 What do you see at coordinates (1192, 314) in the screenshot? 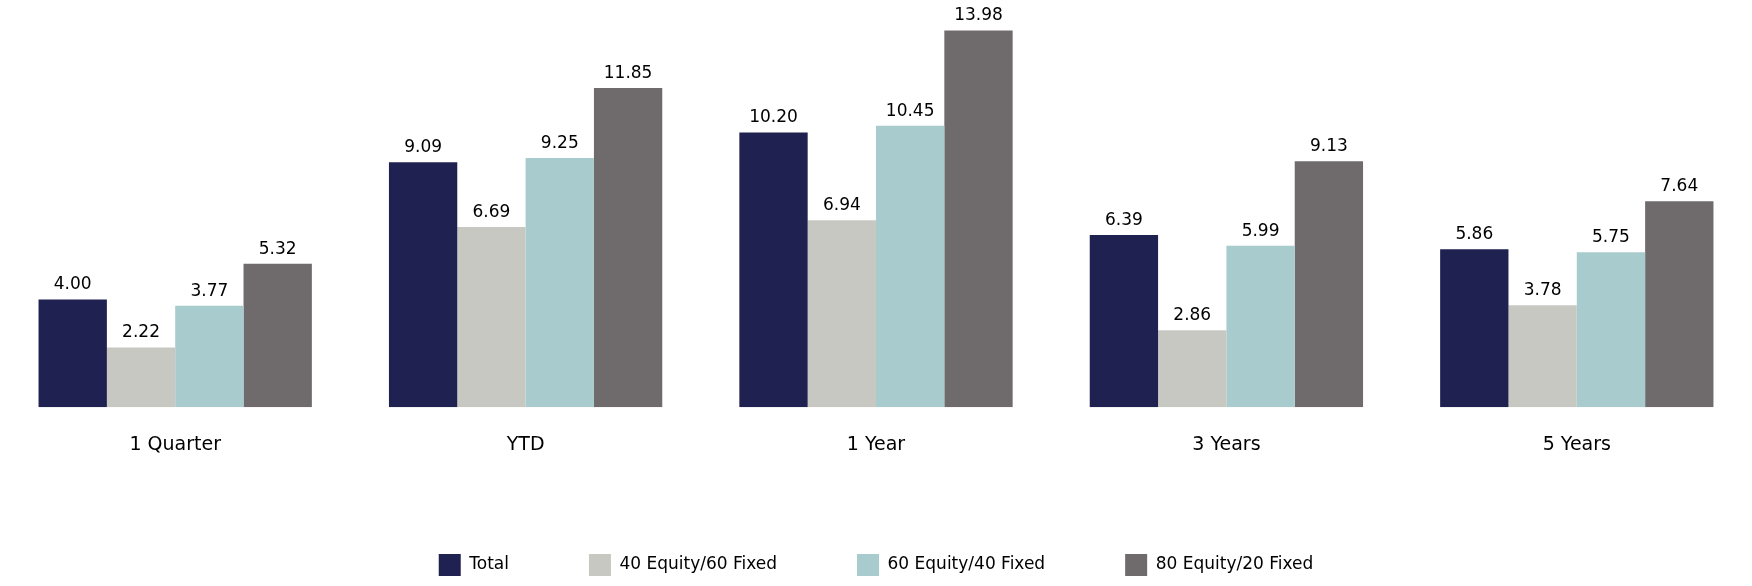
I see `data-label: 2.86` at bounding box center [1192, 314].